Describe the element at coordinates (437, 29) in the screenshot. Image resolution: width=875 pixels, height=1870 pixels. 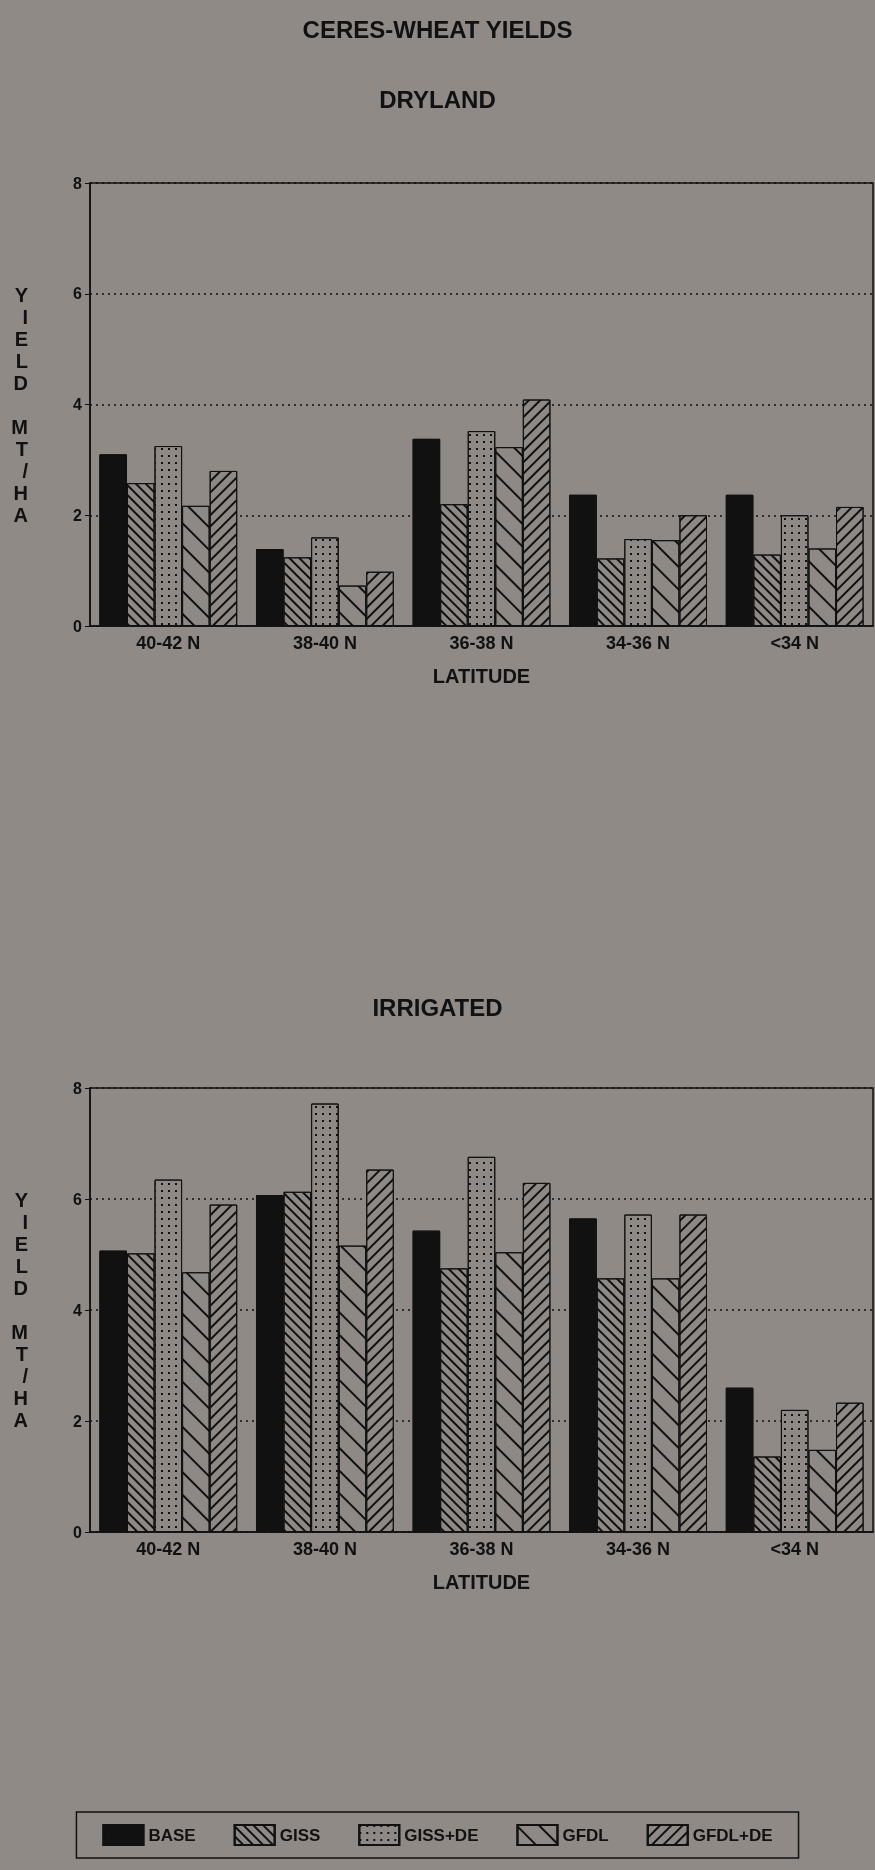
I see `chart-title: CERES-WHEAT YIELDS` at that location.